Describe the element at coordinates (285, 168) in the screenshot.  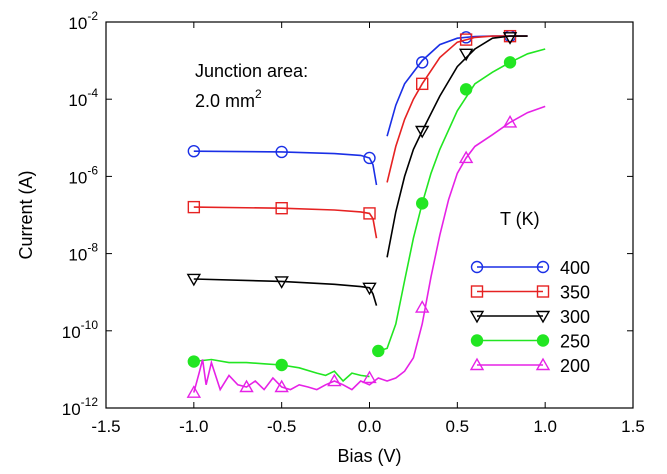
I see `series-400-reverse-line` at that location.